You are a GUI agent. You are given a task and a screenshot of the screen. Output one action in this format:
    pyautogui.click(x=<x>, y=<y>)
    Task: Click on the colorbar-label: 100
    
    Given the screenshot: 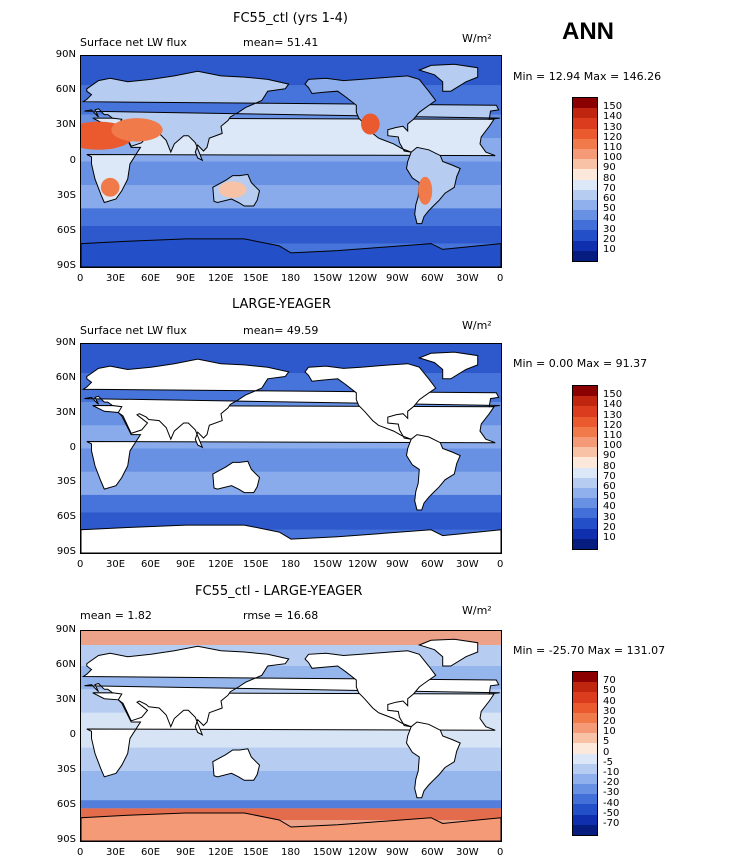 What is the action you would take?
    pyautogui.click(x=613, y=158)
    